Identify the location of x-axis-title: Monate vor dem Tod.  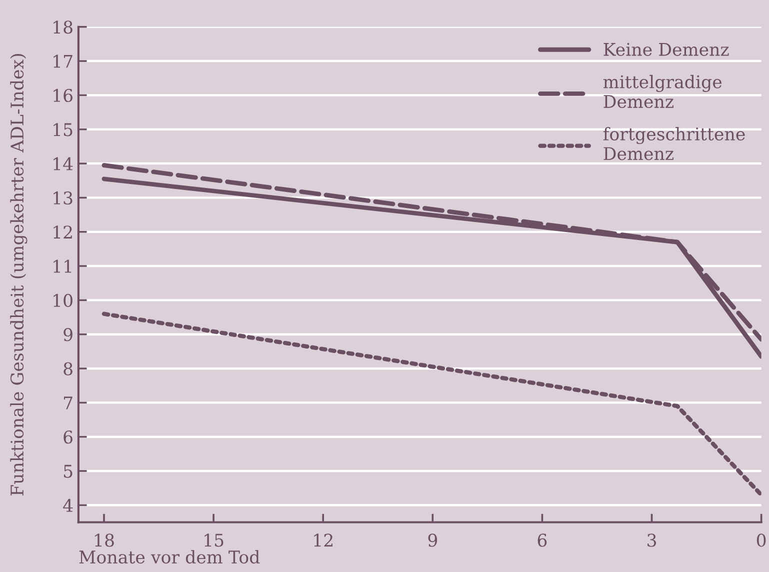
(169, 557).